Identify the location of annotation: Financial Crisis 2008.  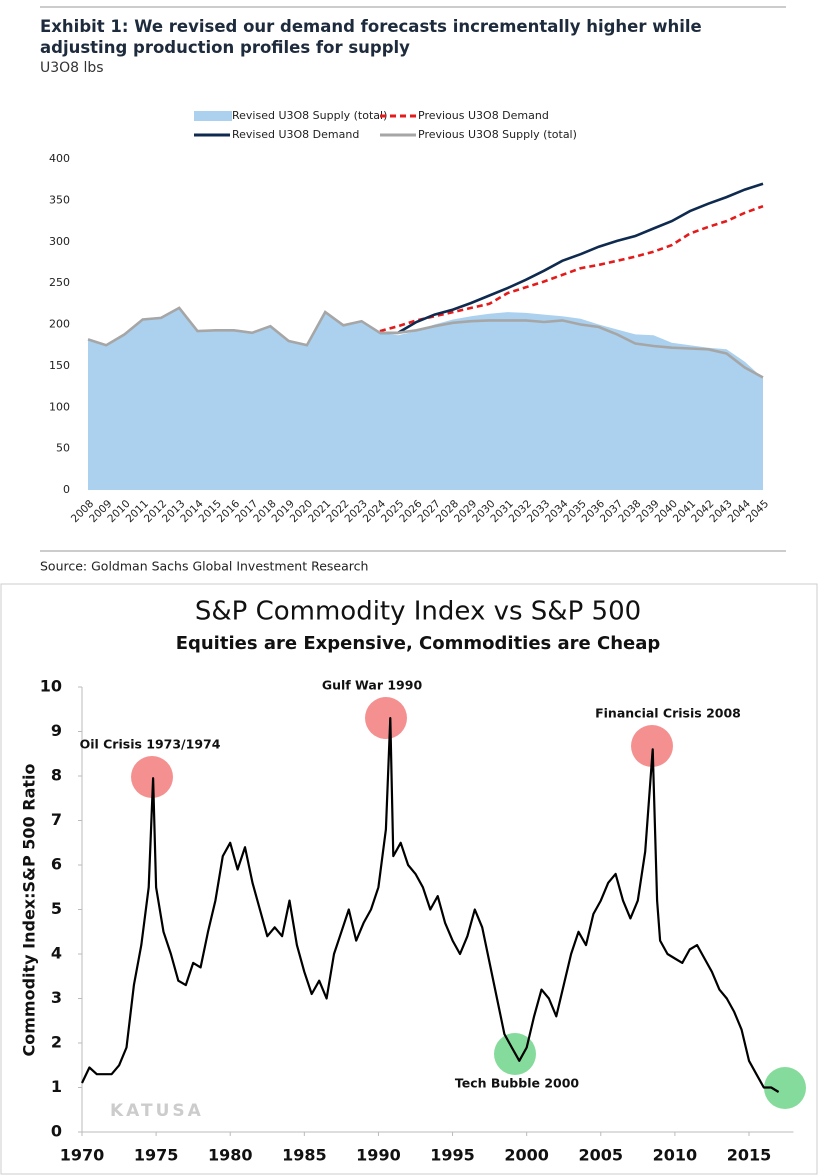
(668, 713).